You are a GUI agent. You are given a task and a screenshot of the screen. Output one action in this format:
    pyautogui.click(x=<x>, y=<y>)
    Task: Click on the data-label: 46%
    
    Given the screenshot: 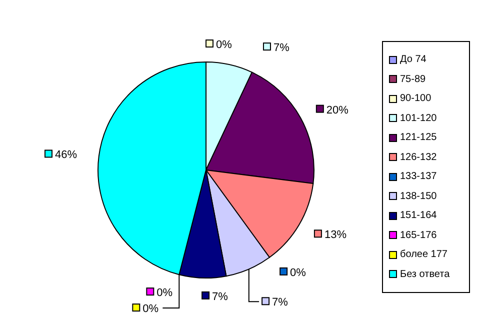 What is the action you would take?
    pyautogui.click(x=66, y=155)
    